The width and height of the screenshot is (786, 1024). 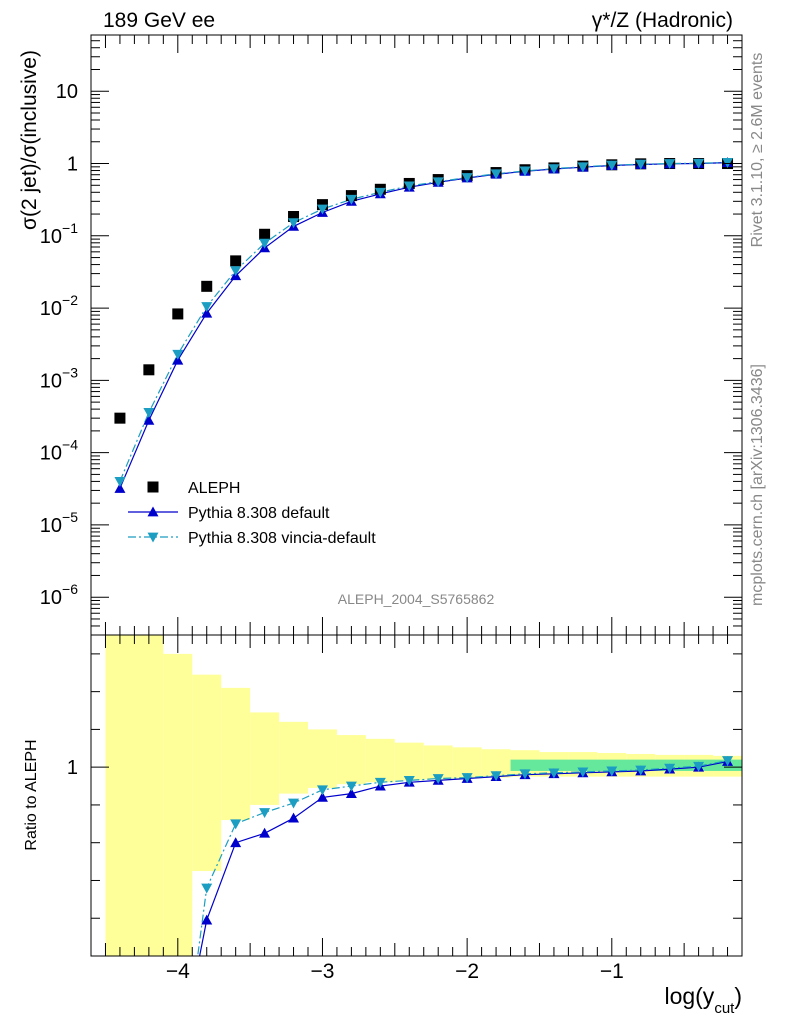 I want to click on legend-label-0: ALEPH, so click(x=214, y=488).